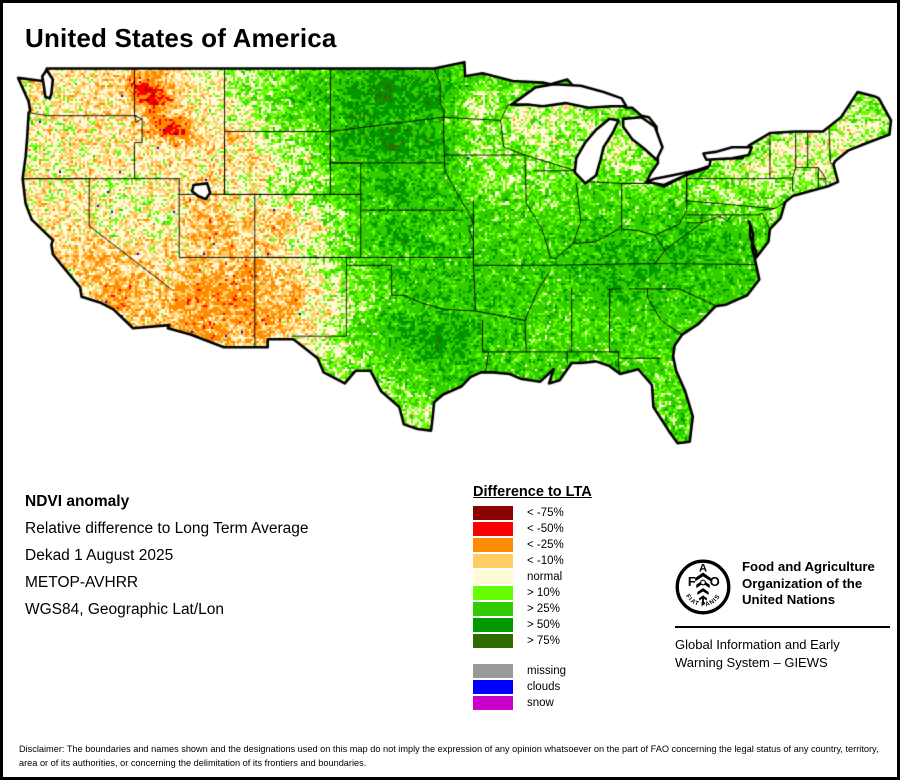  What do you see at coordinates (181, 38) in the screenshot?
I see `page-title: United States of America` at bounding box center [181, 38].